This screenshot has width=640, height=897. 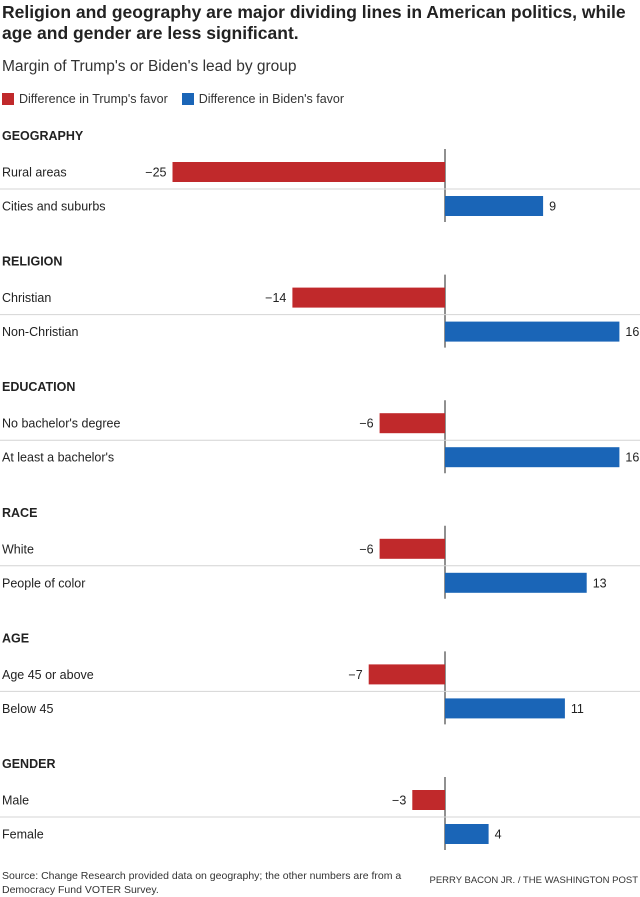 What do you see at coordinates (632, 458) in the screenshot?
I see `value-label-at-least-a-bachelor-s: 16` at bounding box center [632, 458].